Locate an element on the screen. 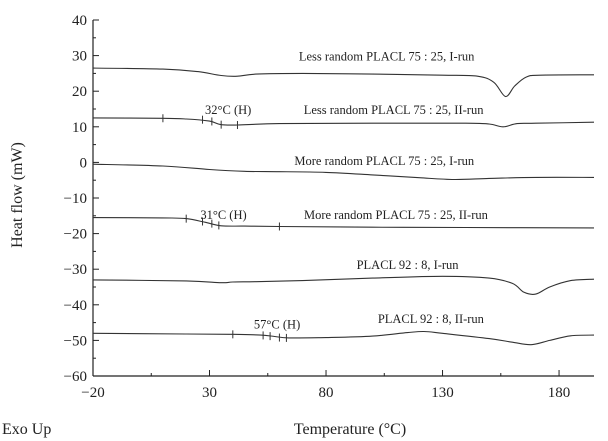  y-tick-label: −40 is located at coordinates (75, 306).